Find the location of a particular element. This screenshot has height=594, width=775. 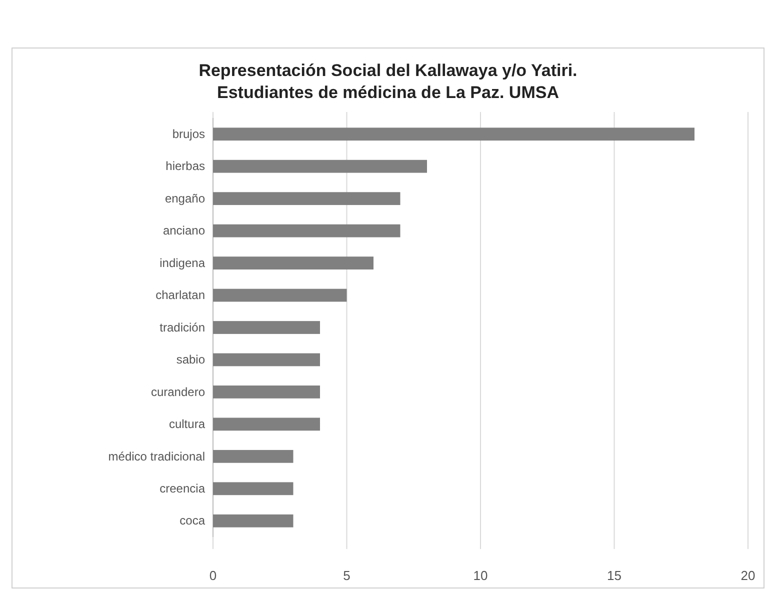

x-tick-label: 0 is located at coordinates (213, 576).